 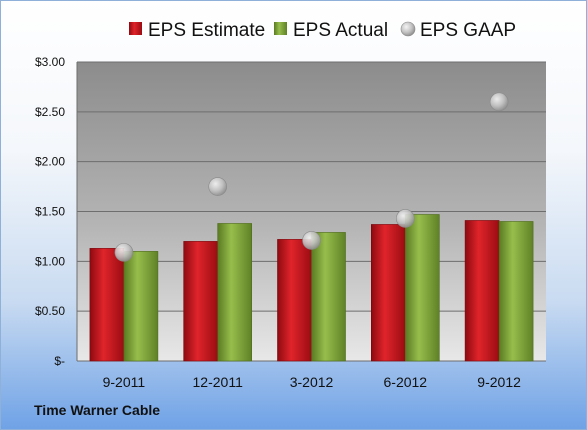 I want to click on x-category-label: 9-2012, so click(x=499, y=382).